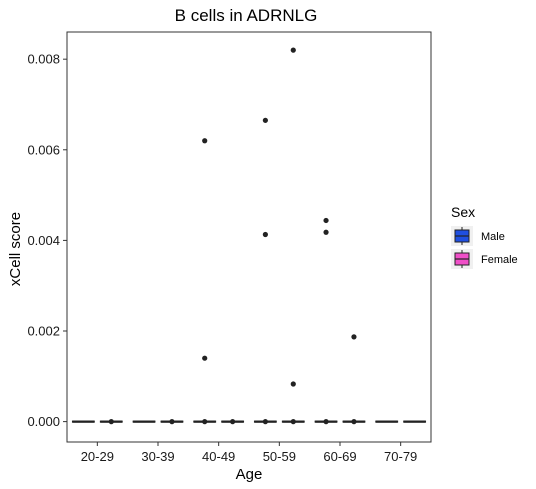 The height and width of the screenshot is (489, 536). I want to click on x-axis: 20-29 30-39 40-49 50-59 60-69 70-79, so click(249, 453).